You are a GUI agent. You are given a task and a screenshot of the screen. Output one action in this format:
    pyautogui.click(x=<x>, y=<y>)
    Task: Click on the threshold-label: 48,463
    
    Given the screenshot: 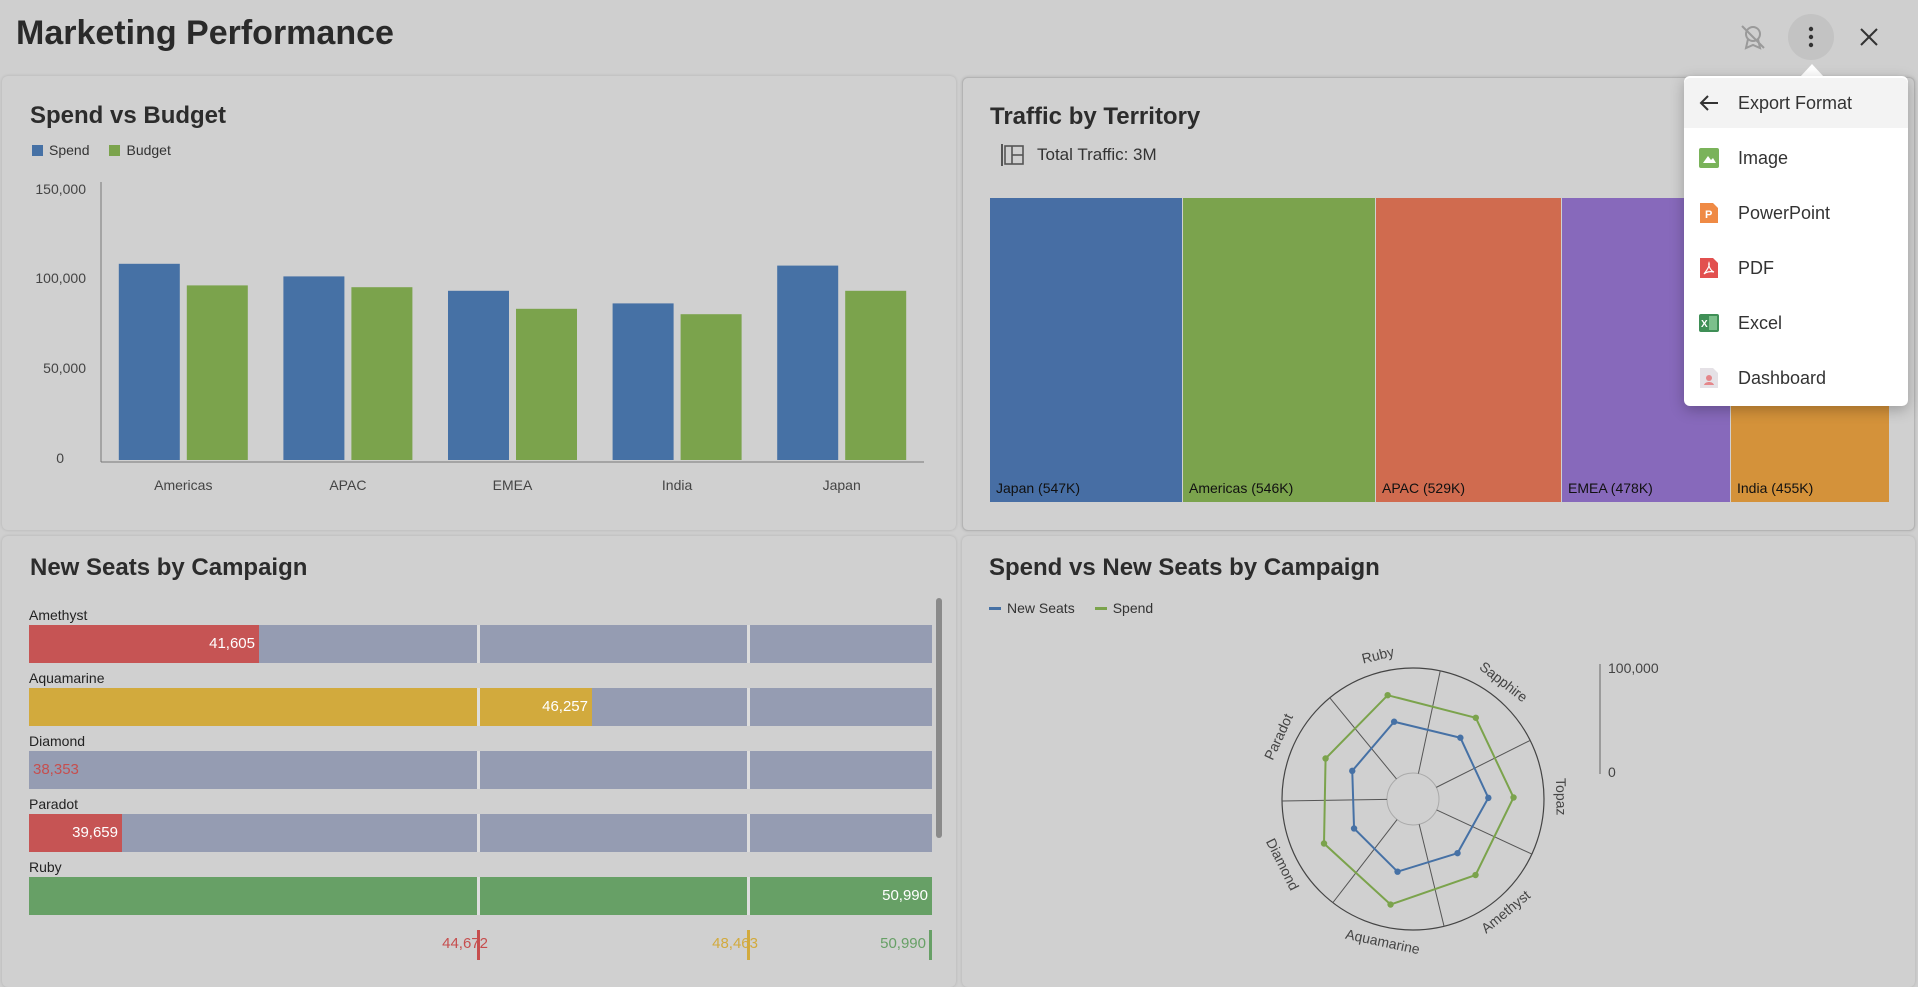 What is the action you would take?
    pyautogui.click(x=735, y=943)
    